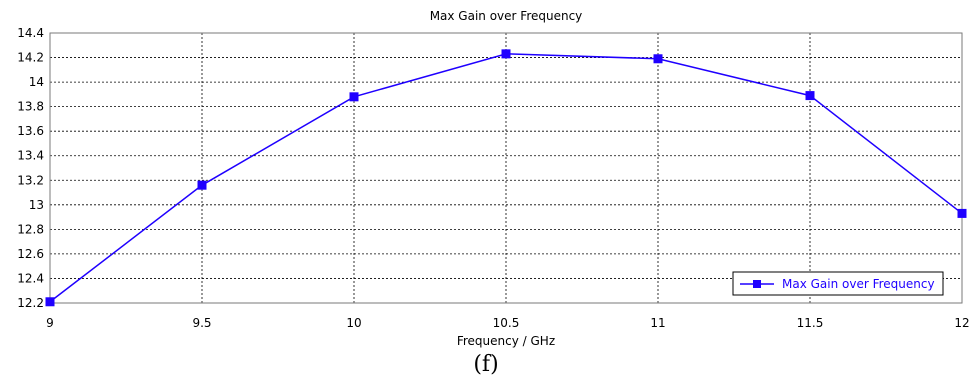 Image resolution: width=972 pixels, height=387 pixels. Describe the element at coordinates (506, 16) in the screenshot. I see `chart-title: Max Gain over Frequency` at that location.